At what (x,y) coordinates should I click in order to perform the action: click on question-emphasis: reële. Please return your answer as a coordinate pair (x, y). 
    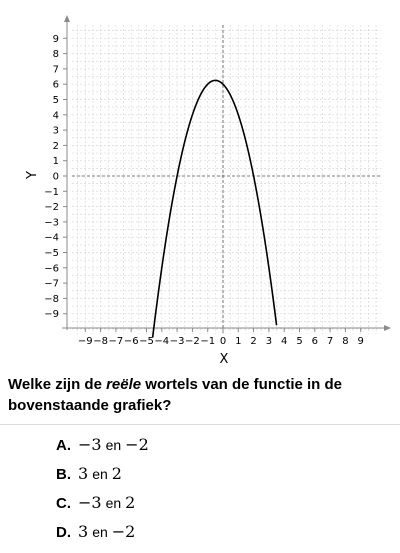
    Looking at the image, I should click on (124, 384).